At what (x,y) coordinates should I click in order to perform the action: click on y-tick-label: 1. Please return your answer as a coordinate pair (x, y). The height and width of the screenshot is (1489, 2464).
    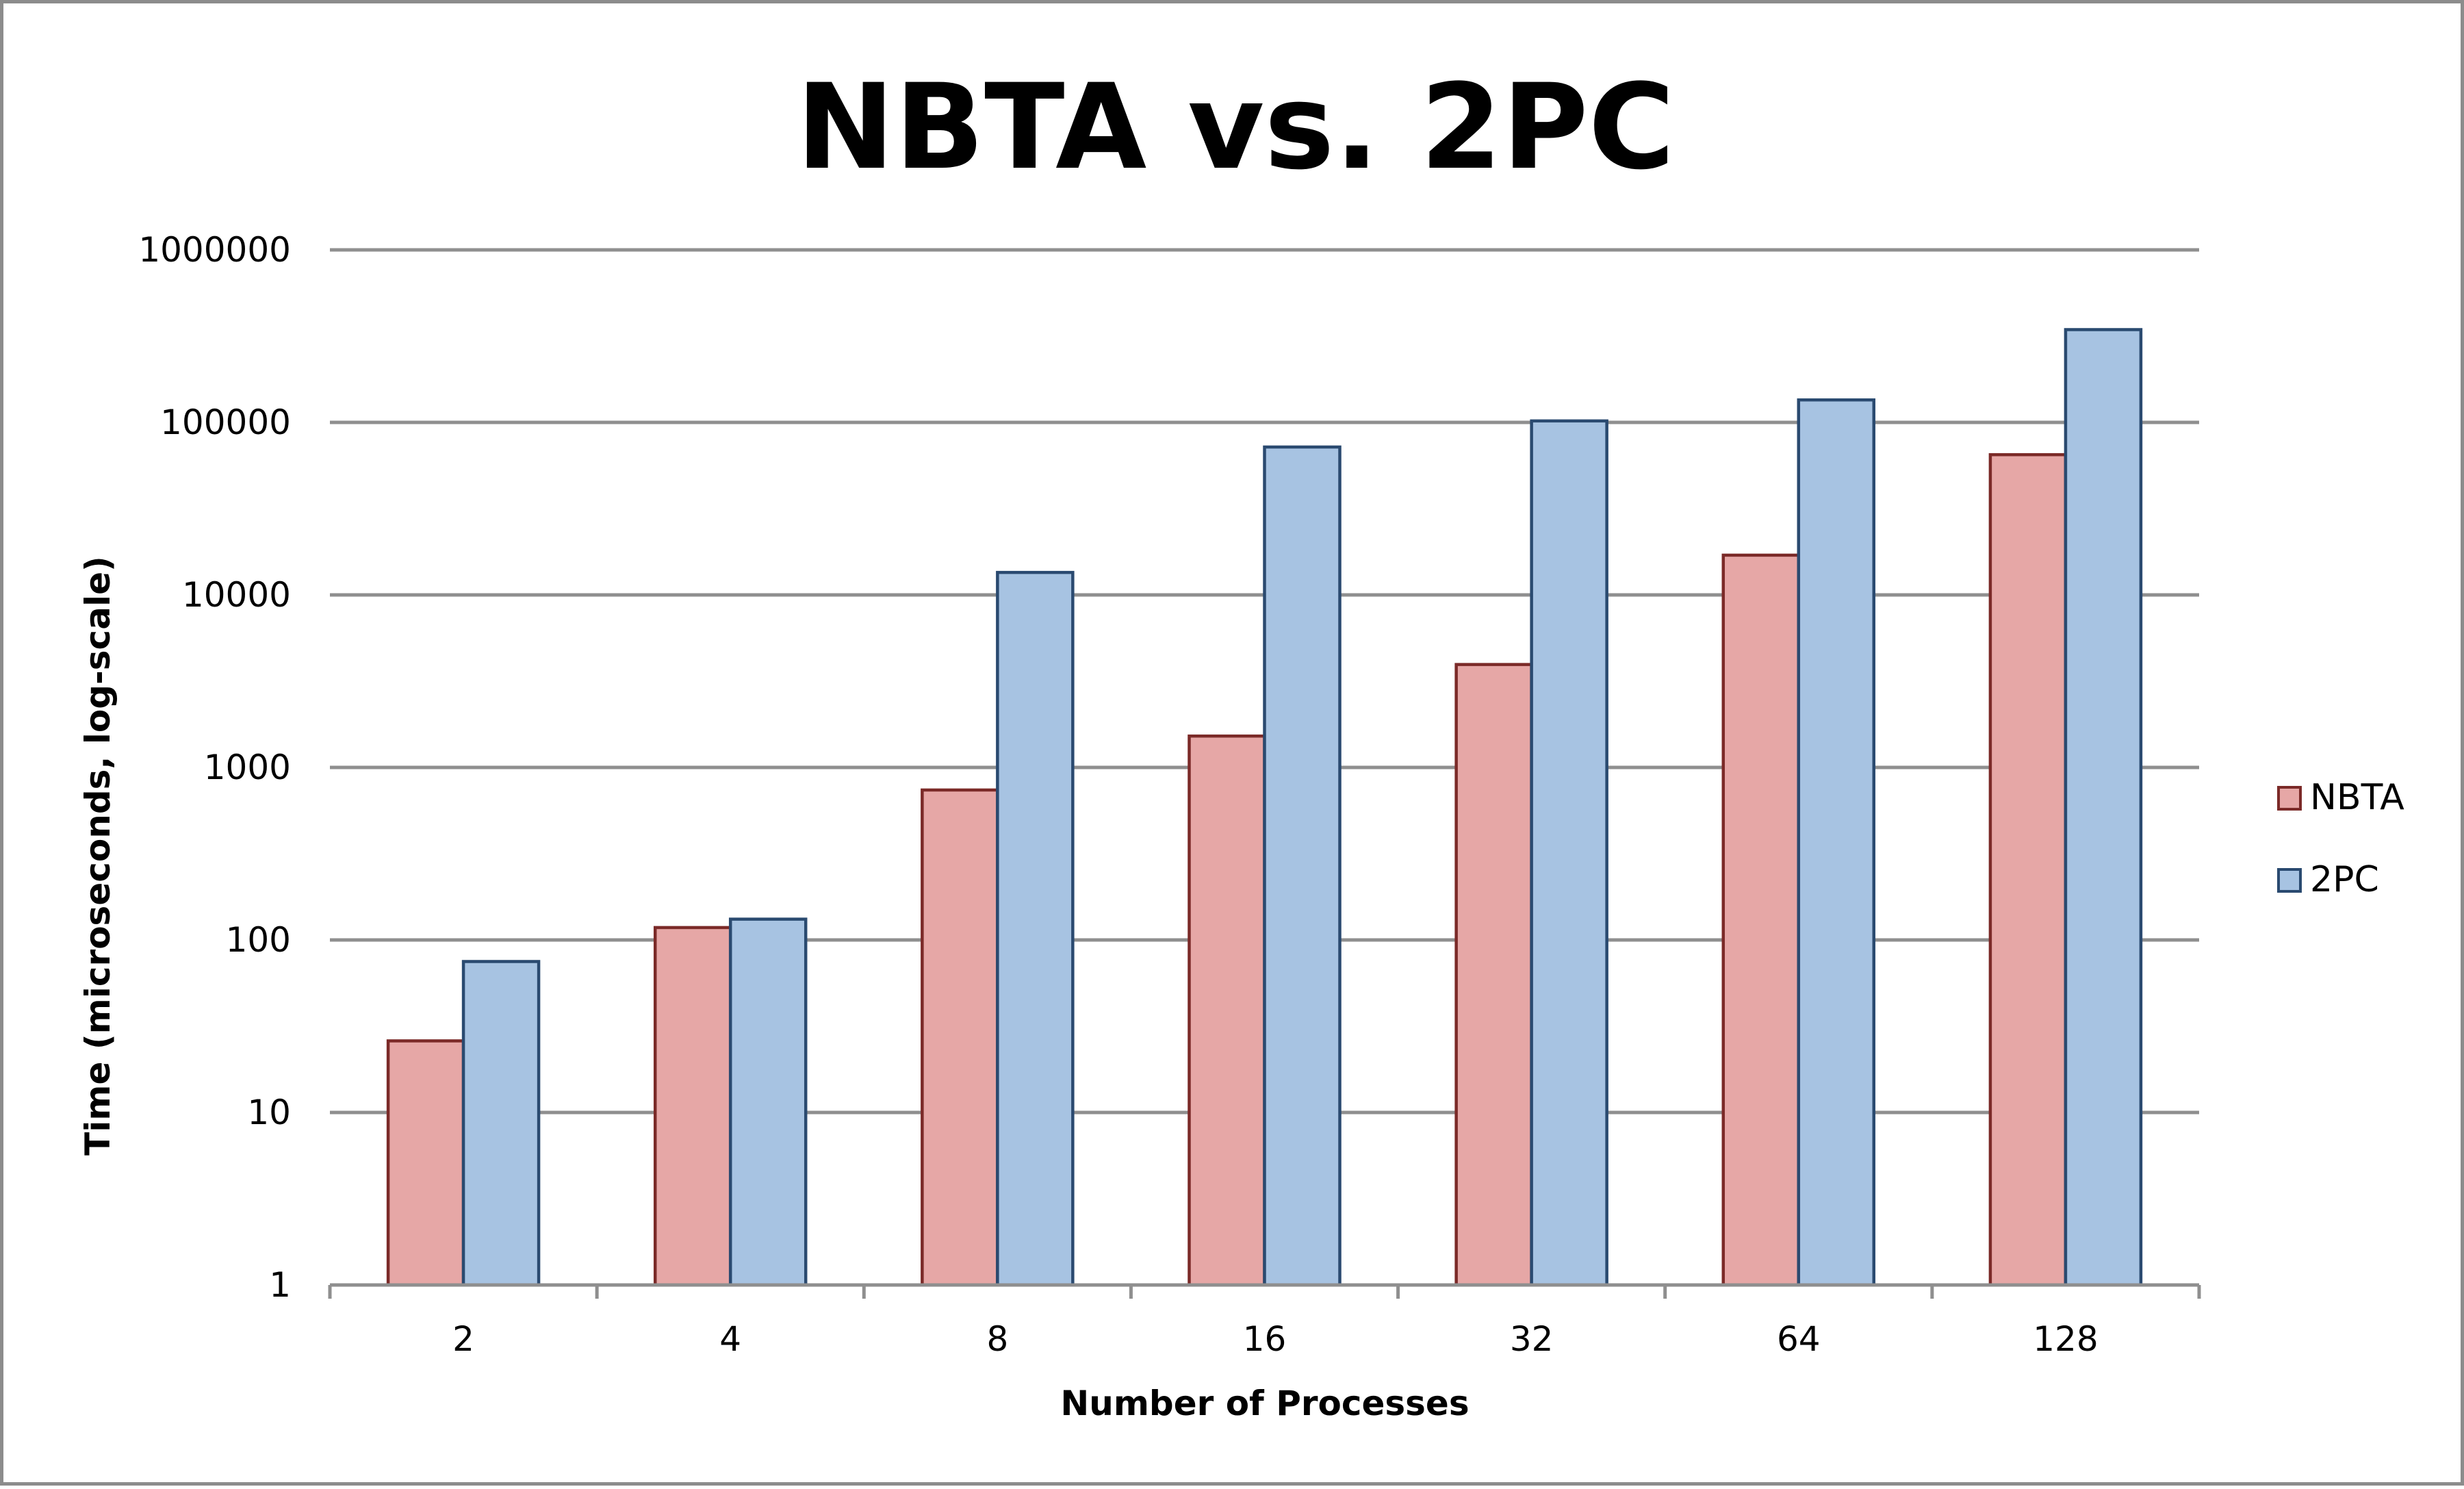
    Looking at the image, I should click on (280, 1285).